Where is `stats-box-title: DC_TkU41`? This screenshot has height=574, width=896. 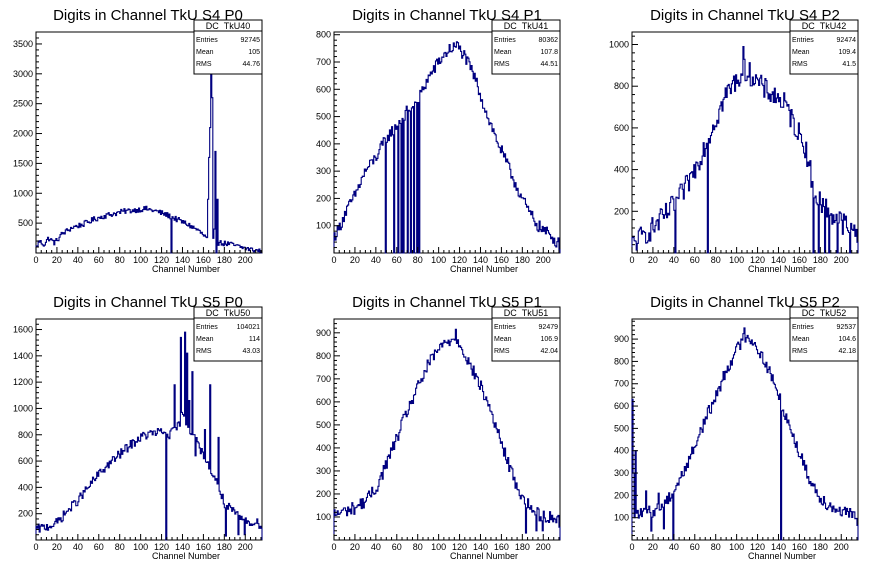
stats-box-title: DC_TkU41 is located at coordinates (526, 26).